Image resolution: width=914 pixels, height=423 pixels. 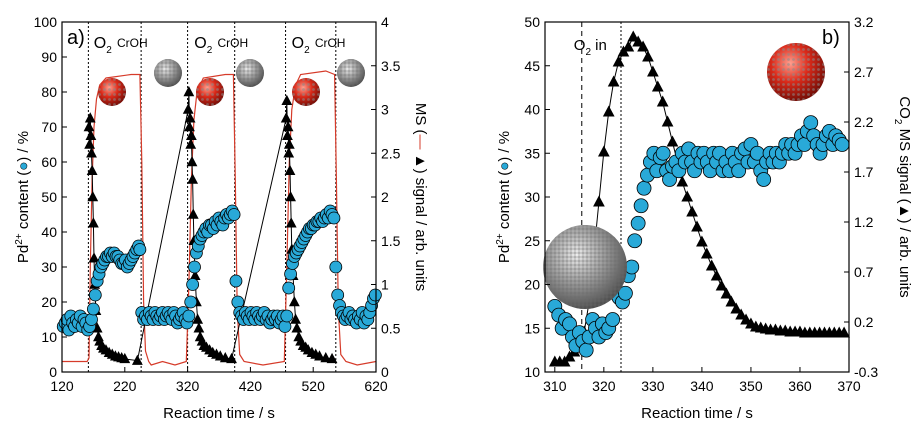 What do you see at coordinates (751, 386) in the screenshot?
I see `x-tick-label: 350` at bounding box center [751, 386].